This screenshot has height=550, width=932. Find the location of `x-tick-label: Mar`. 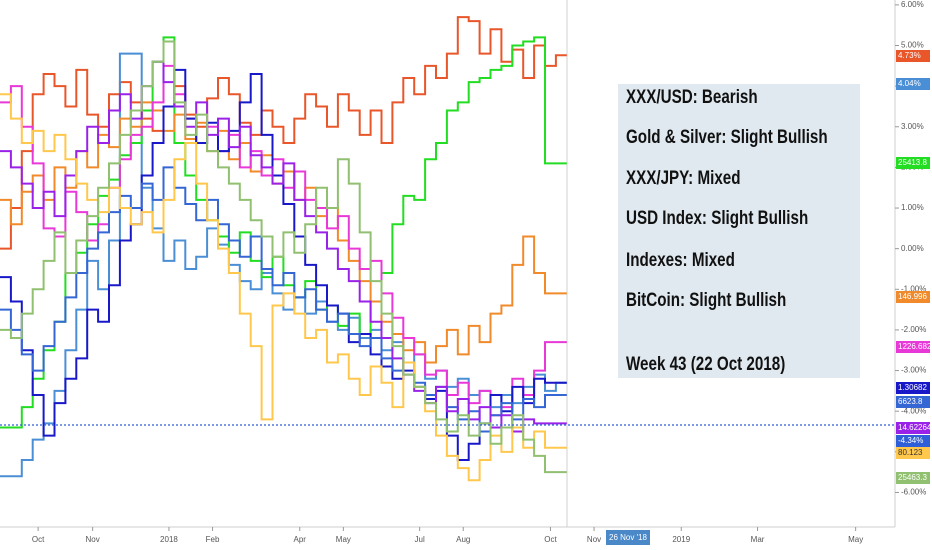

x-tick-label: Mar is located at coordinates (758, 539).